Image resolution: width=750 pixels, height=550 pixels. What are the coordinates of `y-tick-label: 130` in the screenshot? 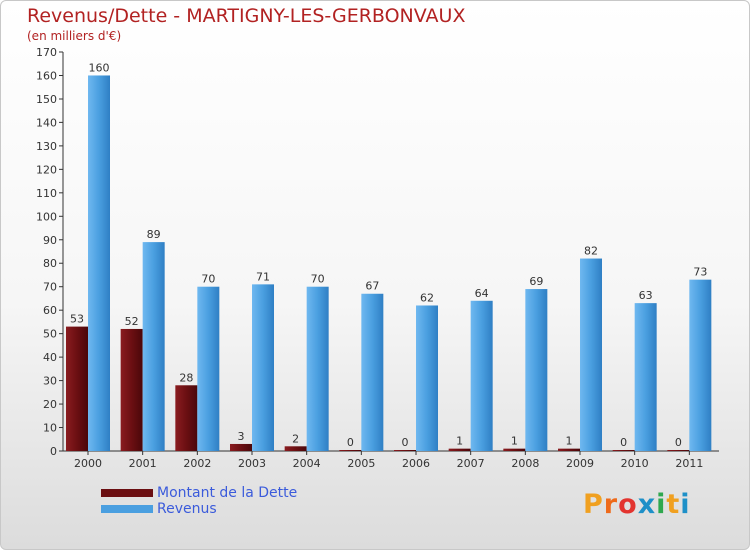 It's located at (46, 146).